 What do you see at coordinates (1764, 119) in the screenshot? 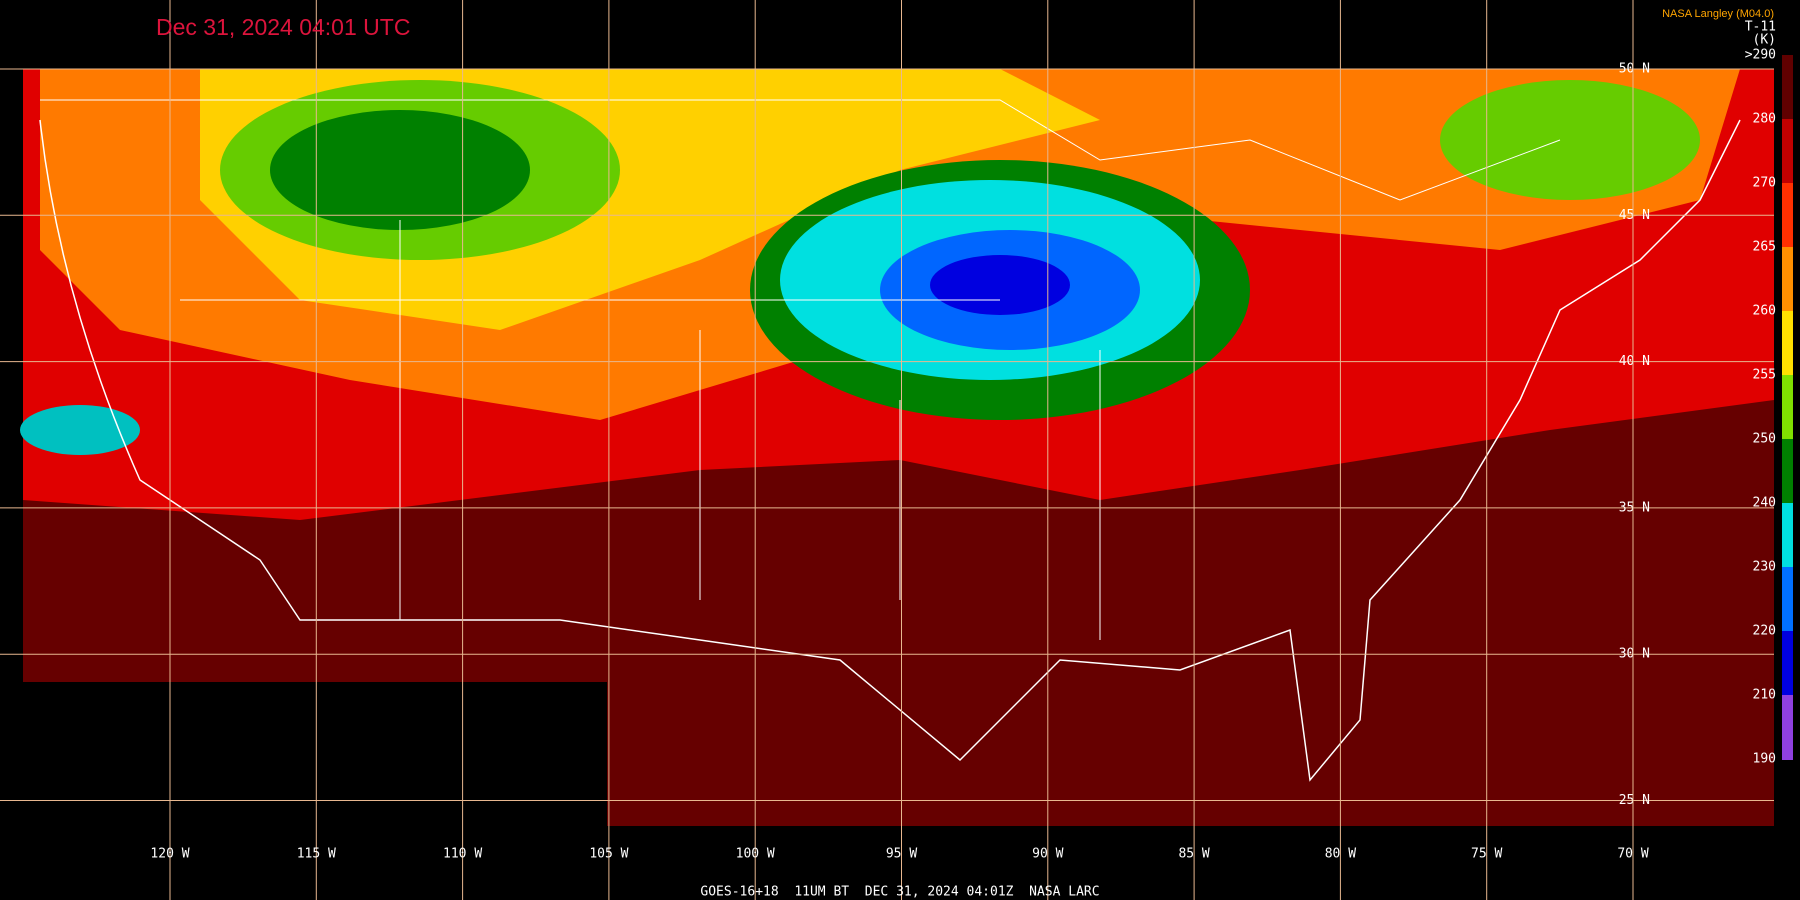
I see `colorbar-tick-label: 280` at bounding box center [1764, 119].